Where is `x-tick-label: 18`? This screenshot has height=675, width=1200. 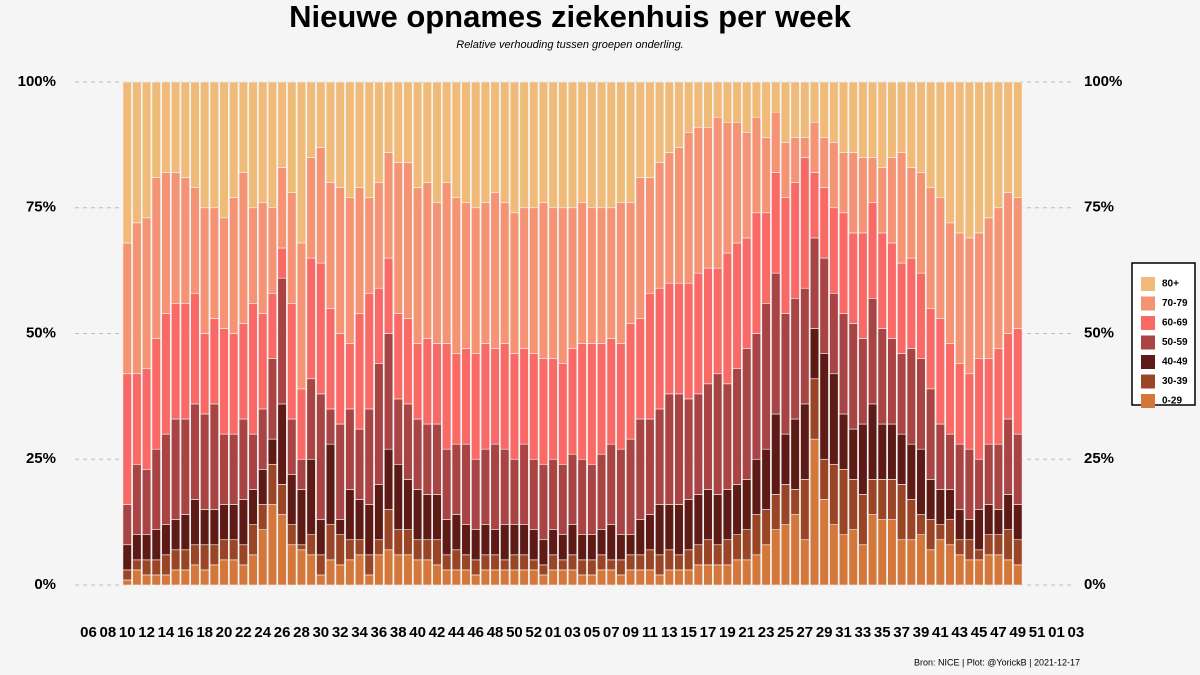 x-tick-label: 18 is located at coordinates (204, 632).